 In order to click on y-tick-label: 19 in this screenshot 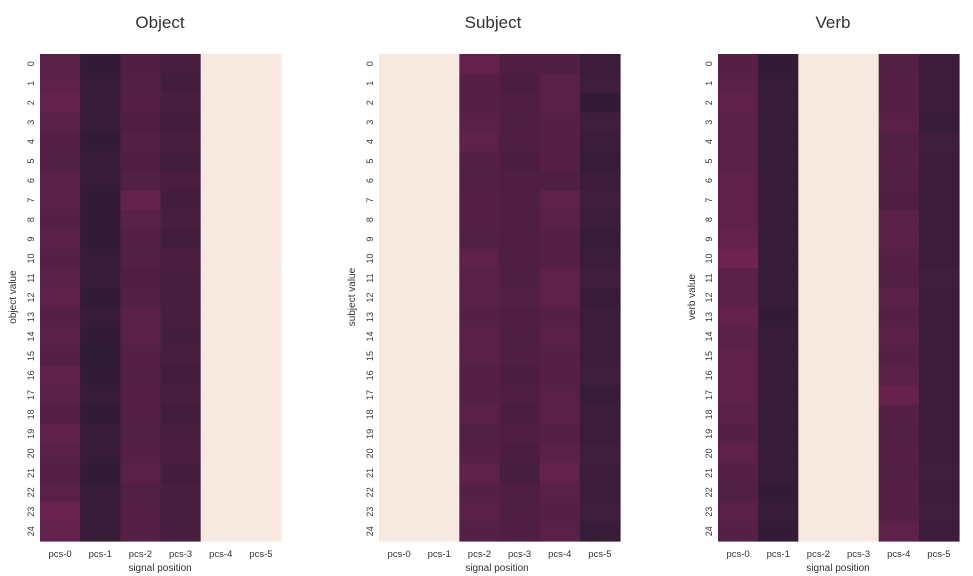, I will do `click(31, 434)`.